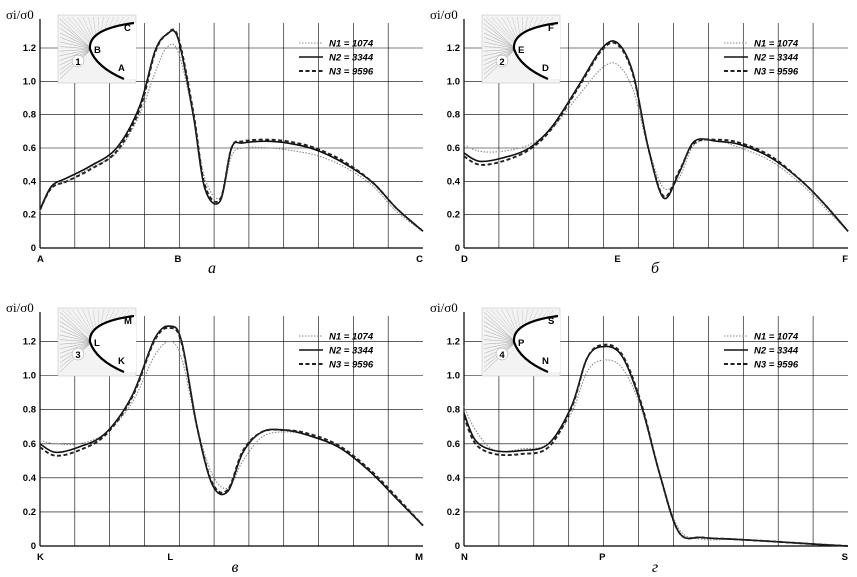  Describe the element at coordinates (419, 557) in the screenshot. I see `x-tick-label: M` at that location.